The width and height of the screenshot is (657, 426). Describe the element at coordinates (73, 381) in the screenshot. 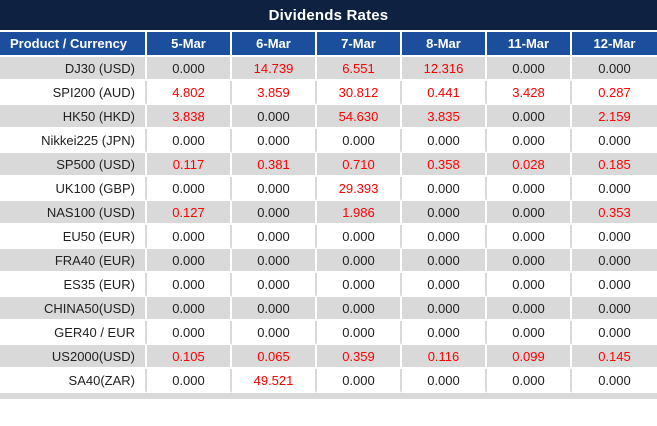

I see `product-cell: SA40(ZAR)` at that location.